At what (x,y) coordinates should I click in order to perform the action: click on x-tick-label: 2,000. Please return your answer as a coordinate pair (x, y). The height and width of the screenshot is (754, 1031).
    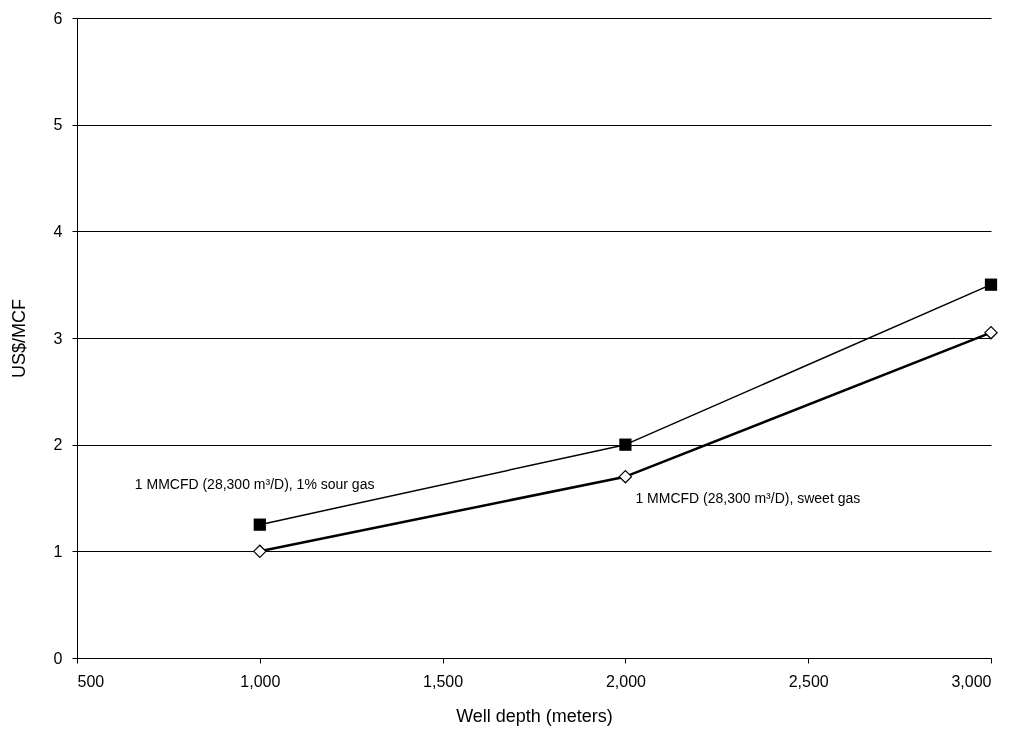
    Looking at the image, I should click on (626, 681).